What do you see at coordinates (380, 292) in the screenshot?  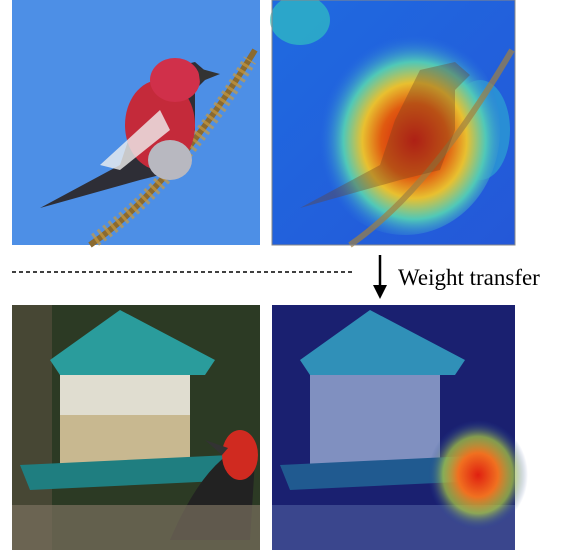 I see `arrow-head` at bounding box center [380, 292].